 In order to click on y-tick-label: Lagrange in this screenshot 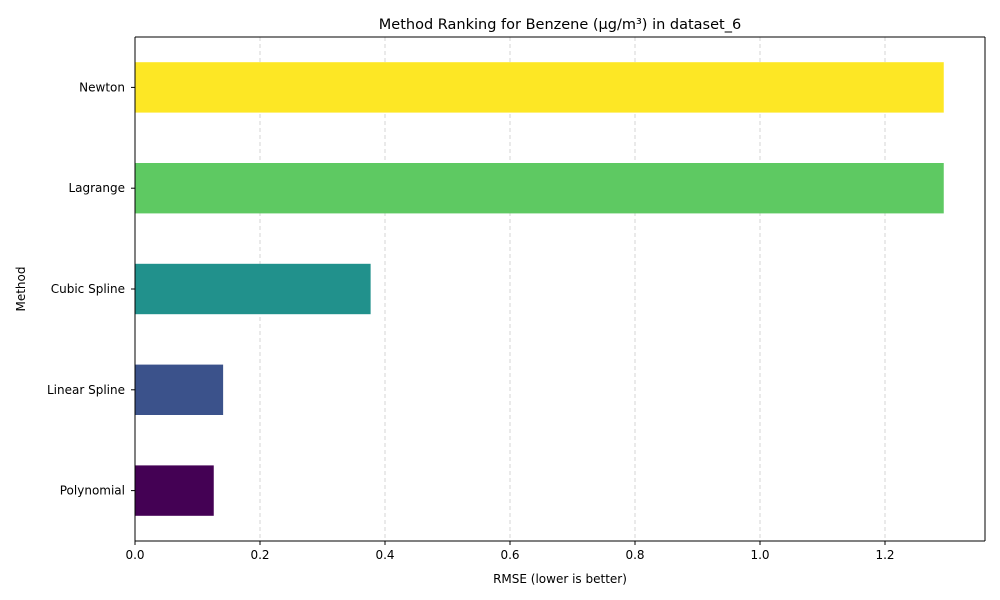, I will do `click(96, 188)`.